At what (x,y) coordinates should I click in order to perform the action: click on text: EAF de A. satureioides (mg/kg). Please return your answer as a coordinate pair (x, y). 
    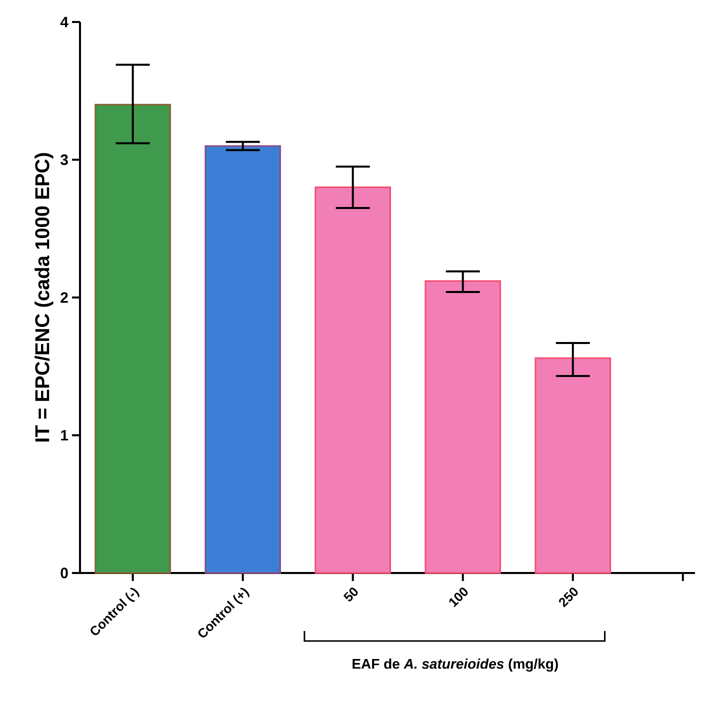
    Looking at the image, I should click on (455, 665).